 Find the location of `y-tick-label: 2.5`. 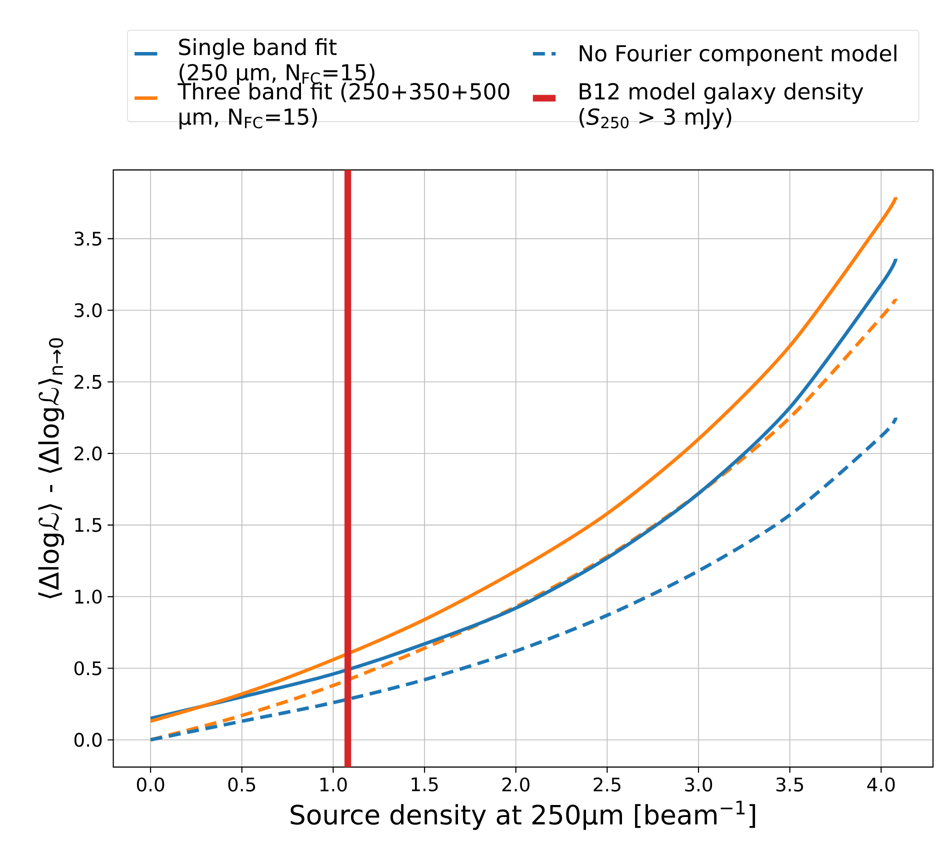

y-tick-label: 2.5 is located at coordinates (88, 381).